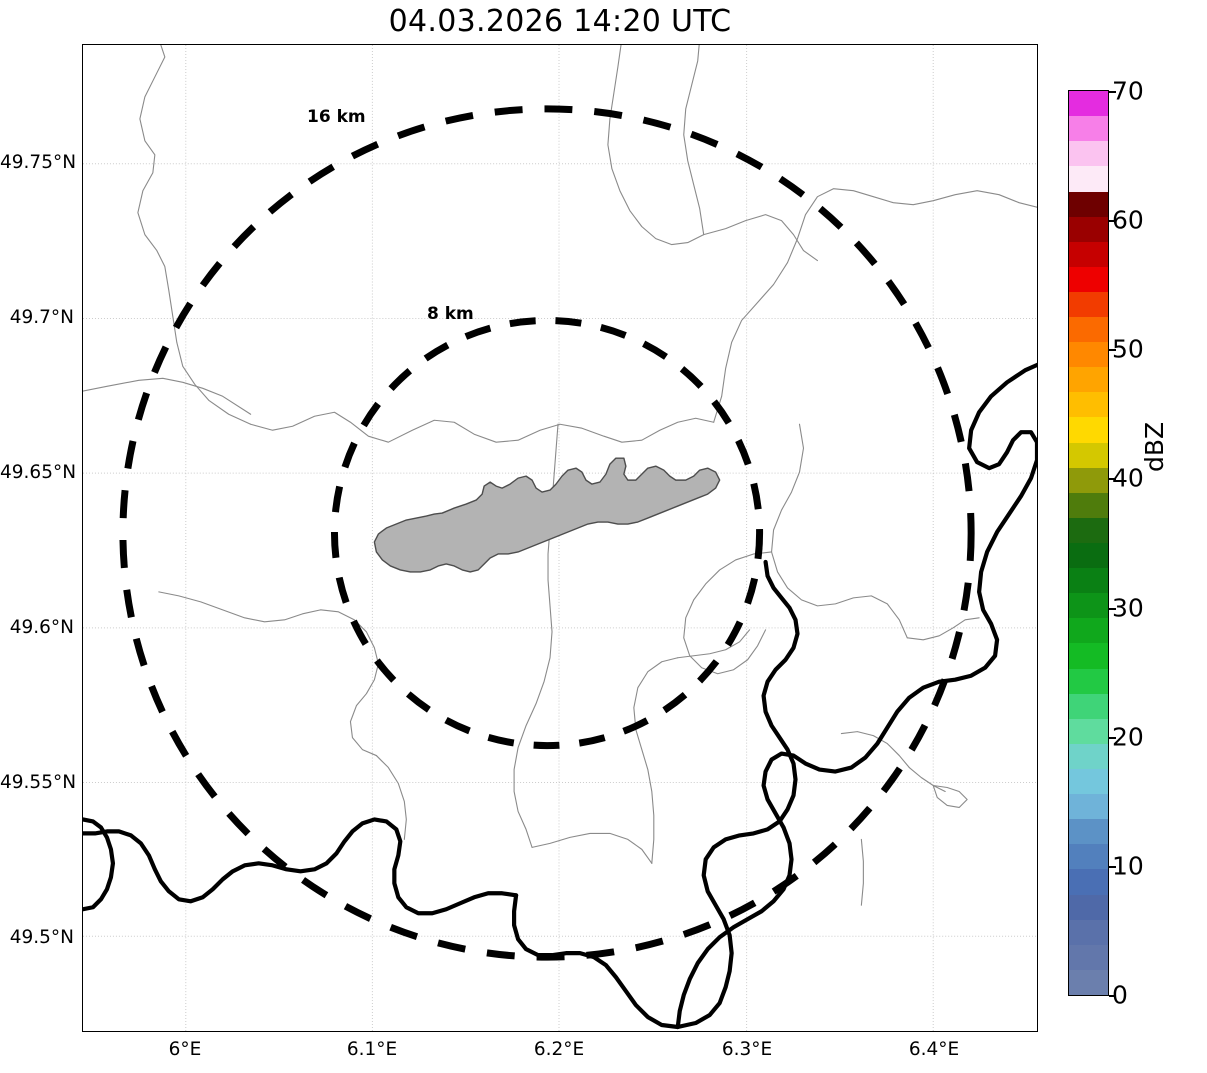 This screenshot has width=1207, height=1073. I want to click on x-tick-label: 6°E, so click(185, 1049).